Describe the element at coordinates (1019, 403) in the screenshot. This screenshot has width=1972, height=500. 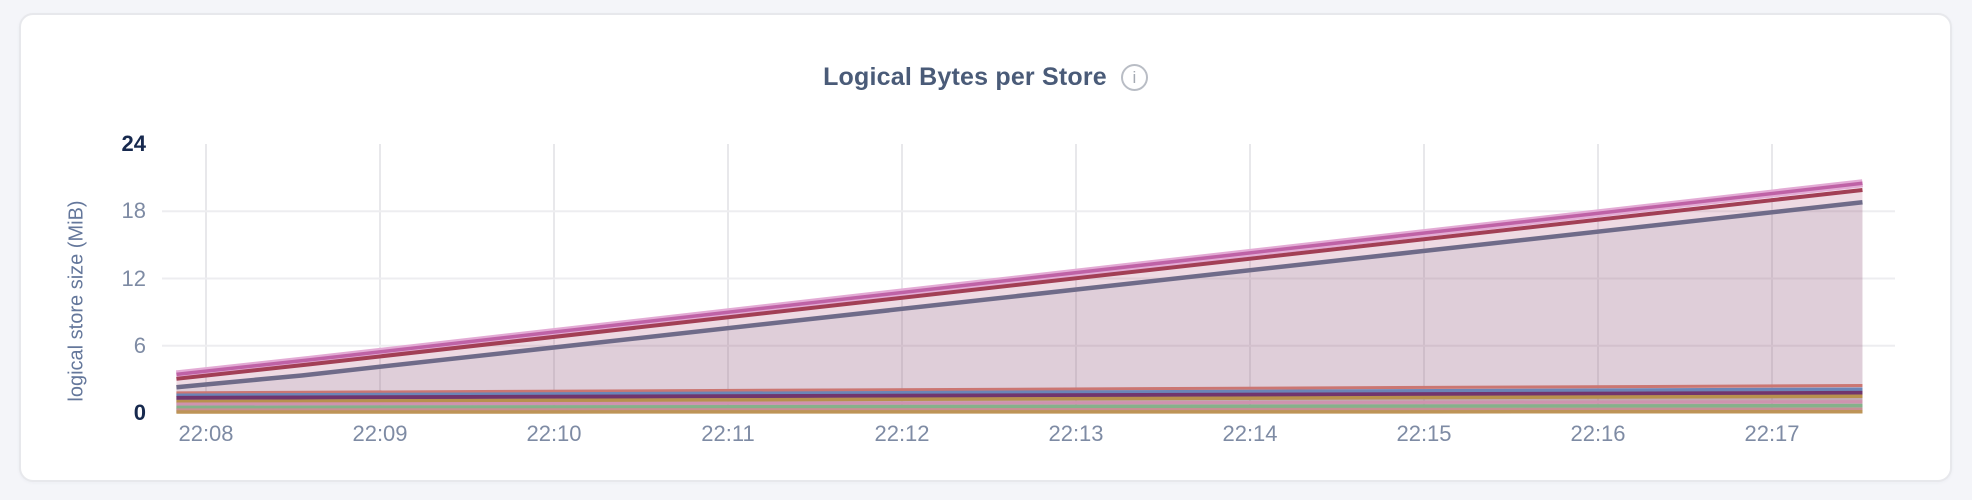
I see `series-8-mauve-line` at that location.